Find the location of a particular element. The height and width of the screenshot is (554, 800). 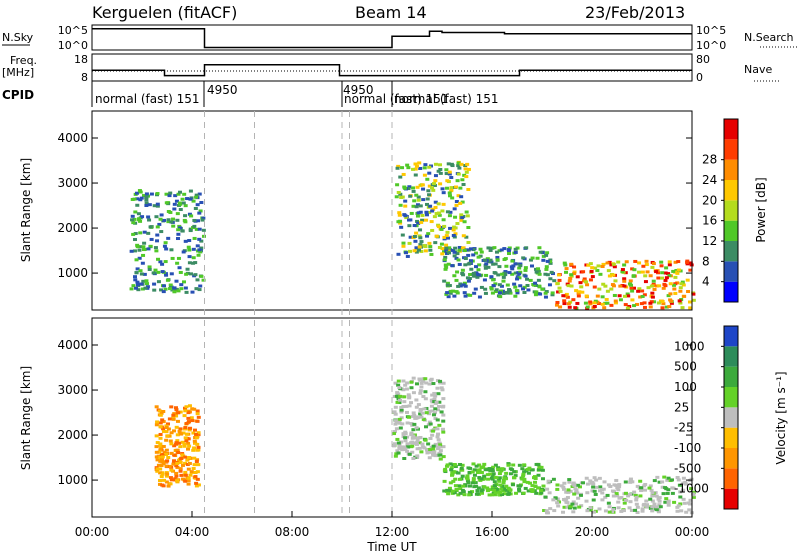

y-tick-label: 3000 is located at coordinates (72, 390).